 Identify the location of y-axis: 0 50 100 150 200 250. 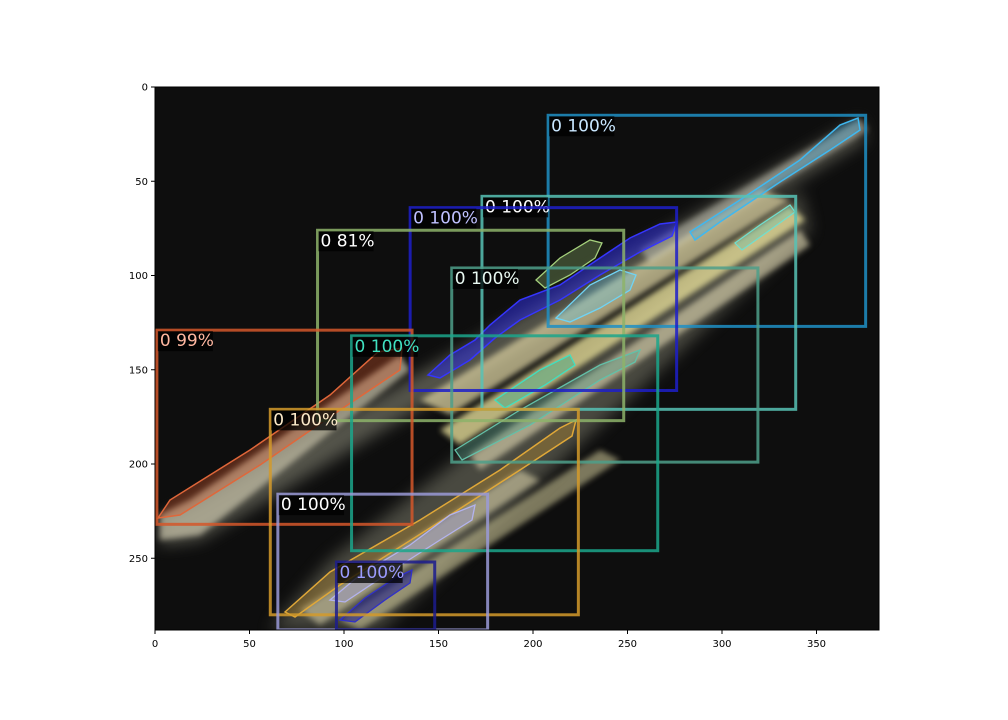
(142, 324).